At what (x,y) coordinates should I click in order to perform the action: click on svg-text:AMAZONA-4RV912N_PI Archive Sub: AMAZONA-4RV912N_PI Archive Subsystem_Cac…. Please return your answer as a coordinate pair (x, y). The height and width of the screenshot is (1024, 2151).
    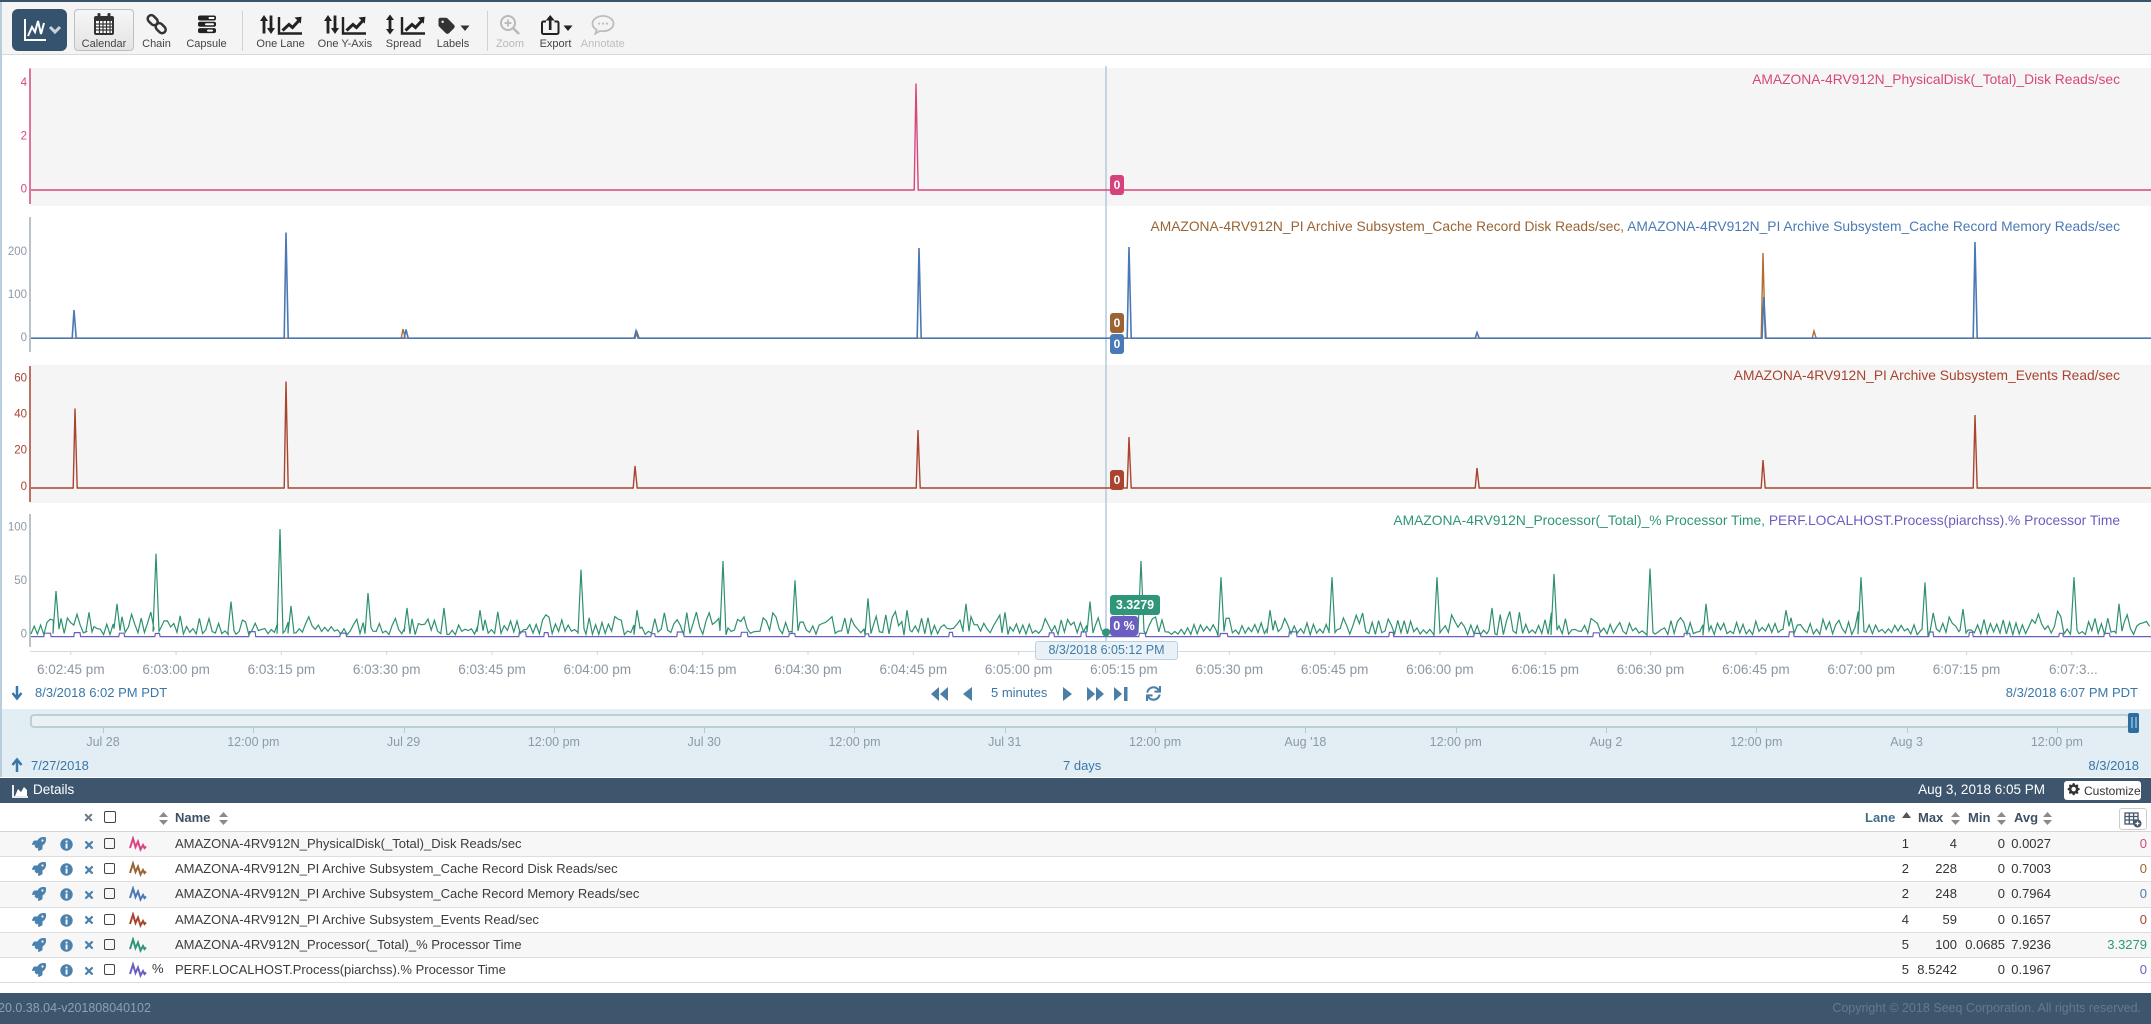
    Looking at the image, I should click on (1636, 226).